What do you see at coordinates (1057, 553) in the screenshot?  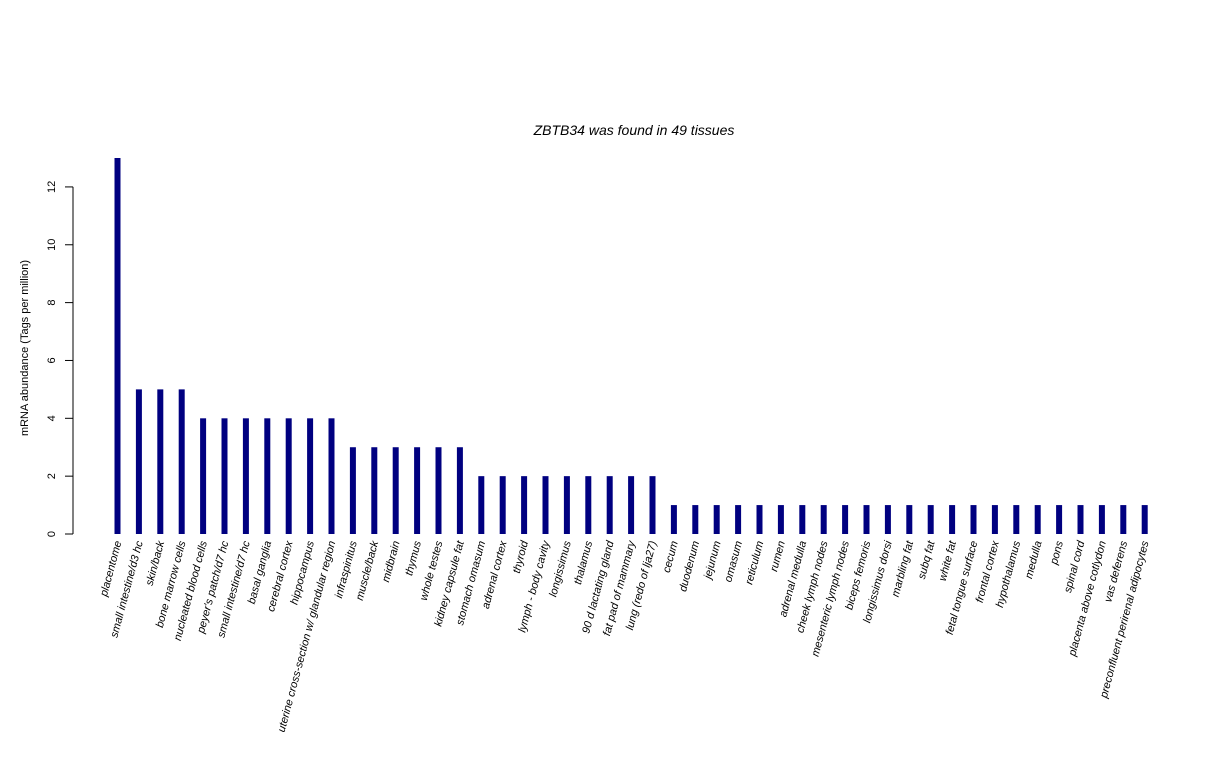 I see `x-category-label: pons` at bounding box center [1057, 553].